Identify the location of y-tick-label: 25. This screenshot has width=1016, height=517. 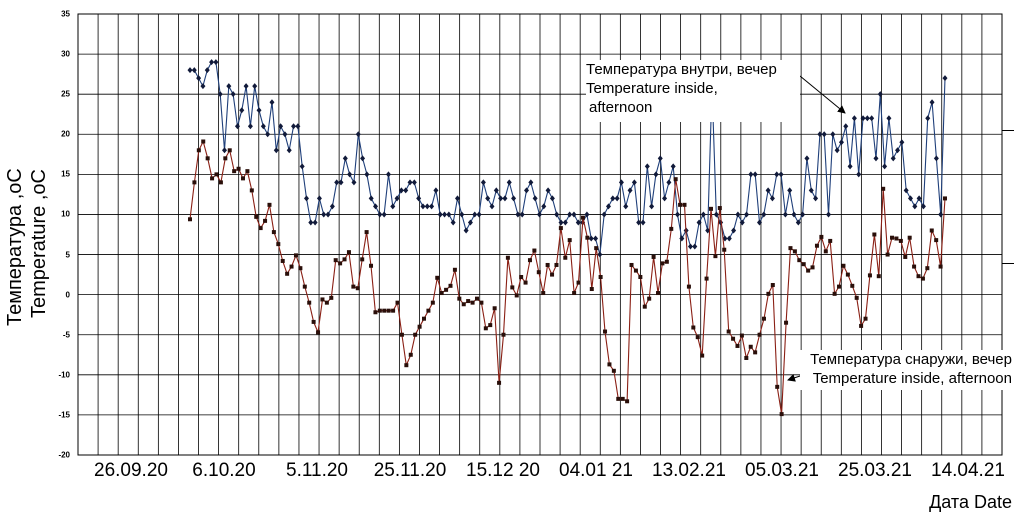
(65, 94).